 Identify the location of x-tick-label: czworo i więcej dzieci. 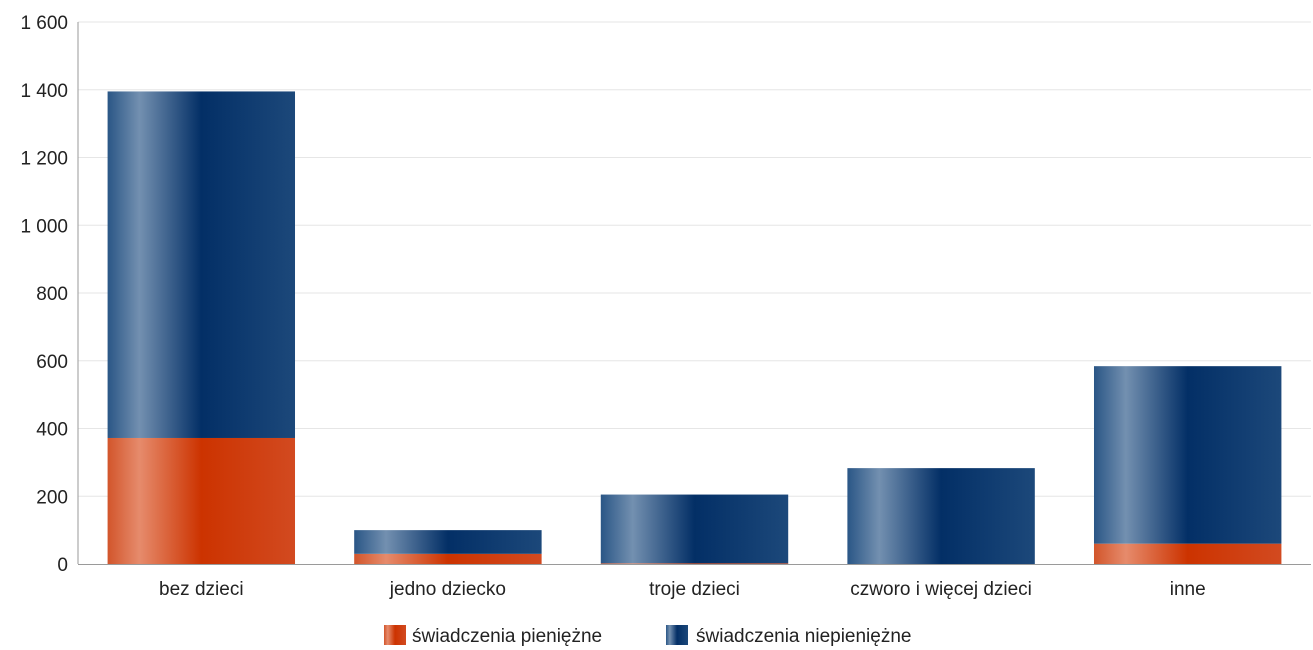
(941, 589).